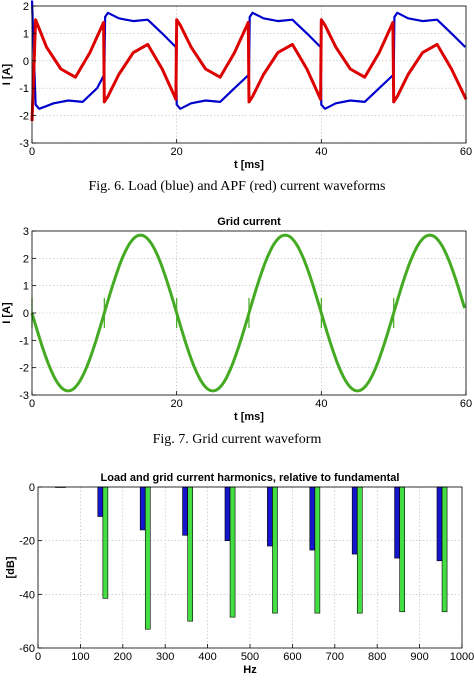  Describe the element at coordinates (27, 595) in the screenshot. I see `y-tick-label: -40` at that location.